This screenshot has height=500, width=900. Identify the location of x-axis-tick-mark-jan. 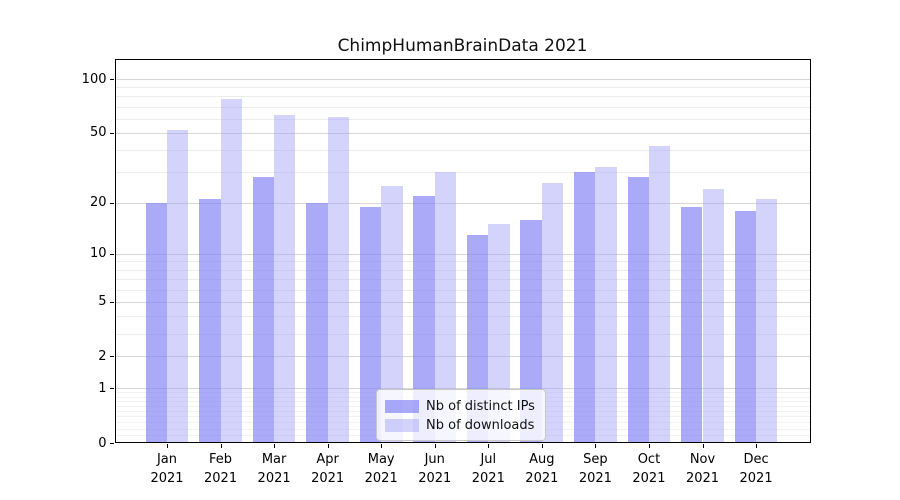
(167, 445).